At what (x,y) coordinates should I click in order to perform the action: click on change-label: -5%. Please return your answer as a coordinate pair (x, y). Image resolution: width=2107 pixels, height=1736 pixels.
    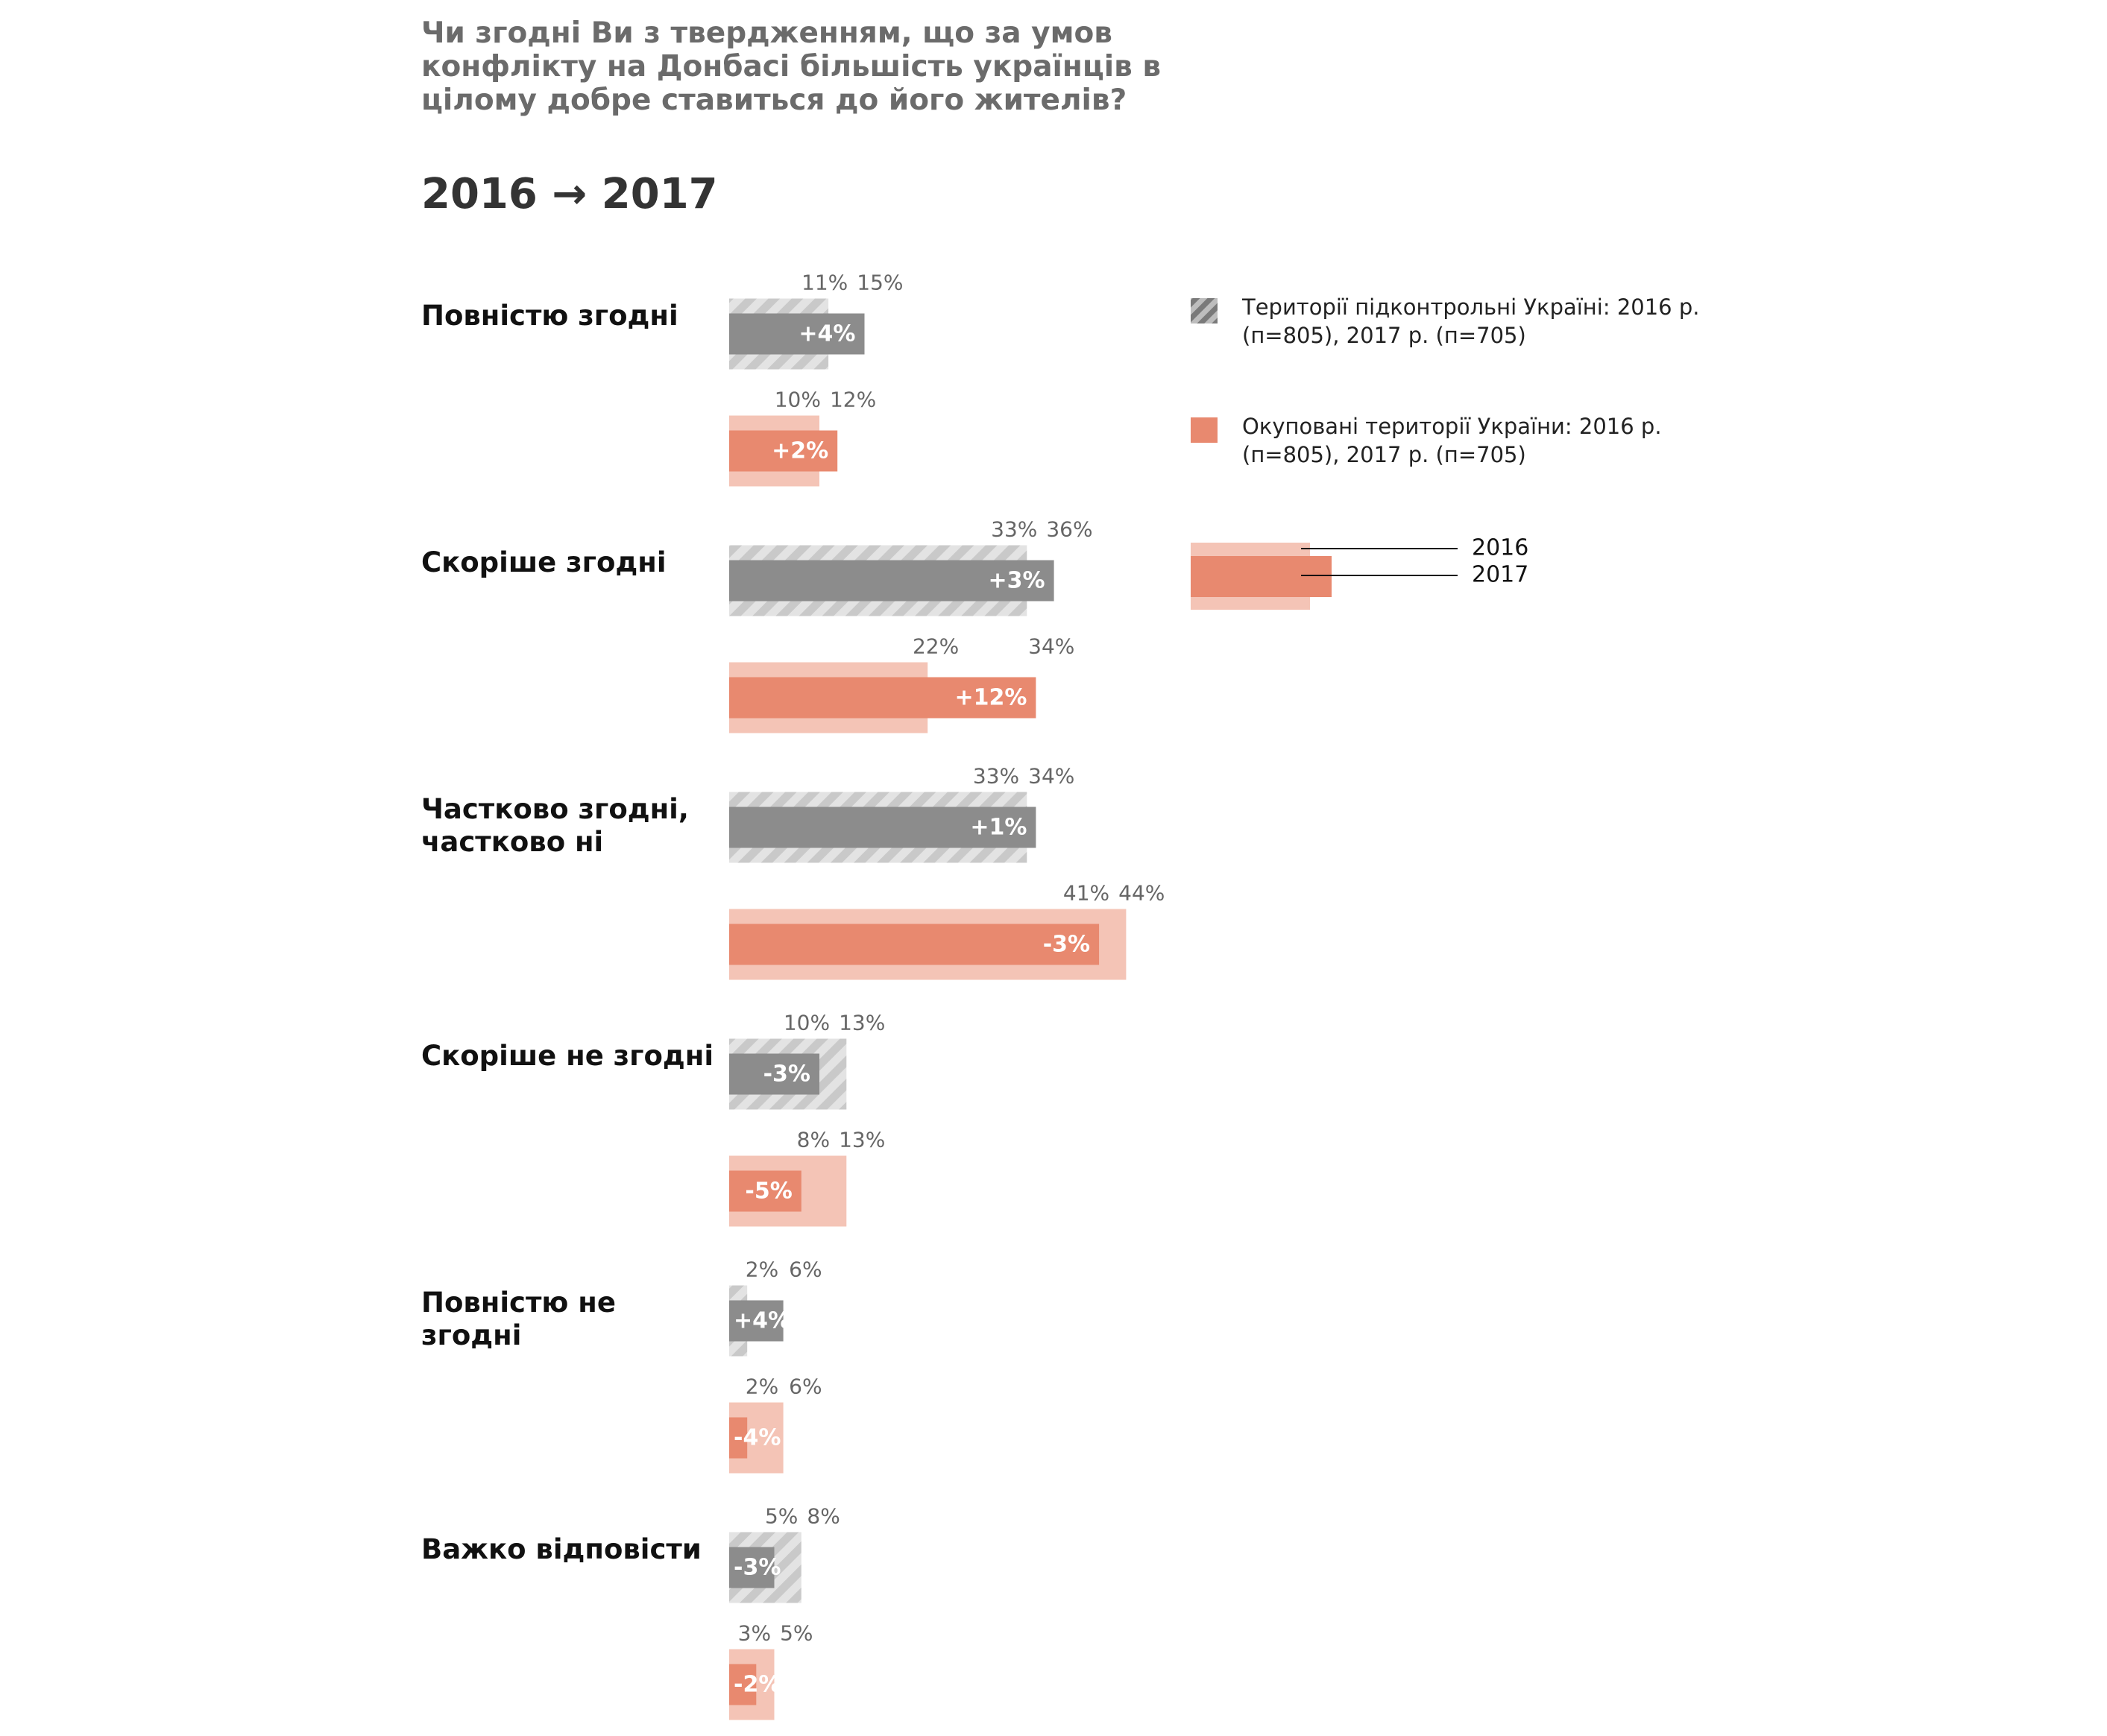
    Looking at the image, I should click on (768, 1191).